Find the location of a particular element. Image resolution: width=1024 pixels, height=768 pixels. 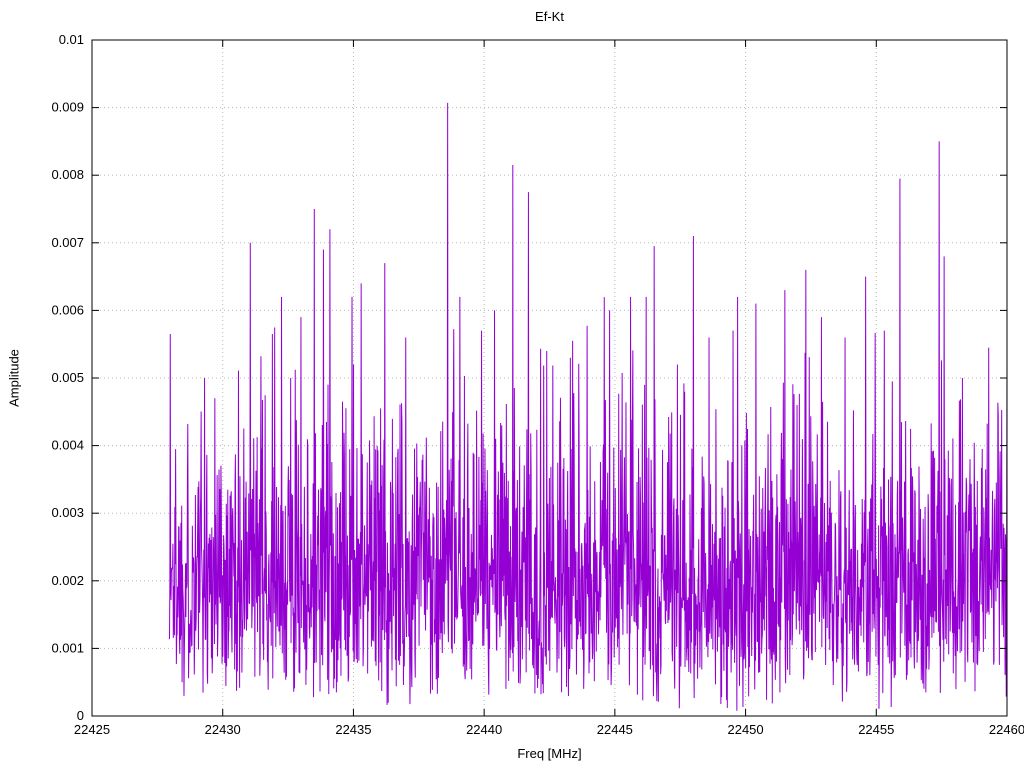

y-tick-label: 0.003 is located at coordinates (67, 512).